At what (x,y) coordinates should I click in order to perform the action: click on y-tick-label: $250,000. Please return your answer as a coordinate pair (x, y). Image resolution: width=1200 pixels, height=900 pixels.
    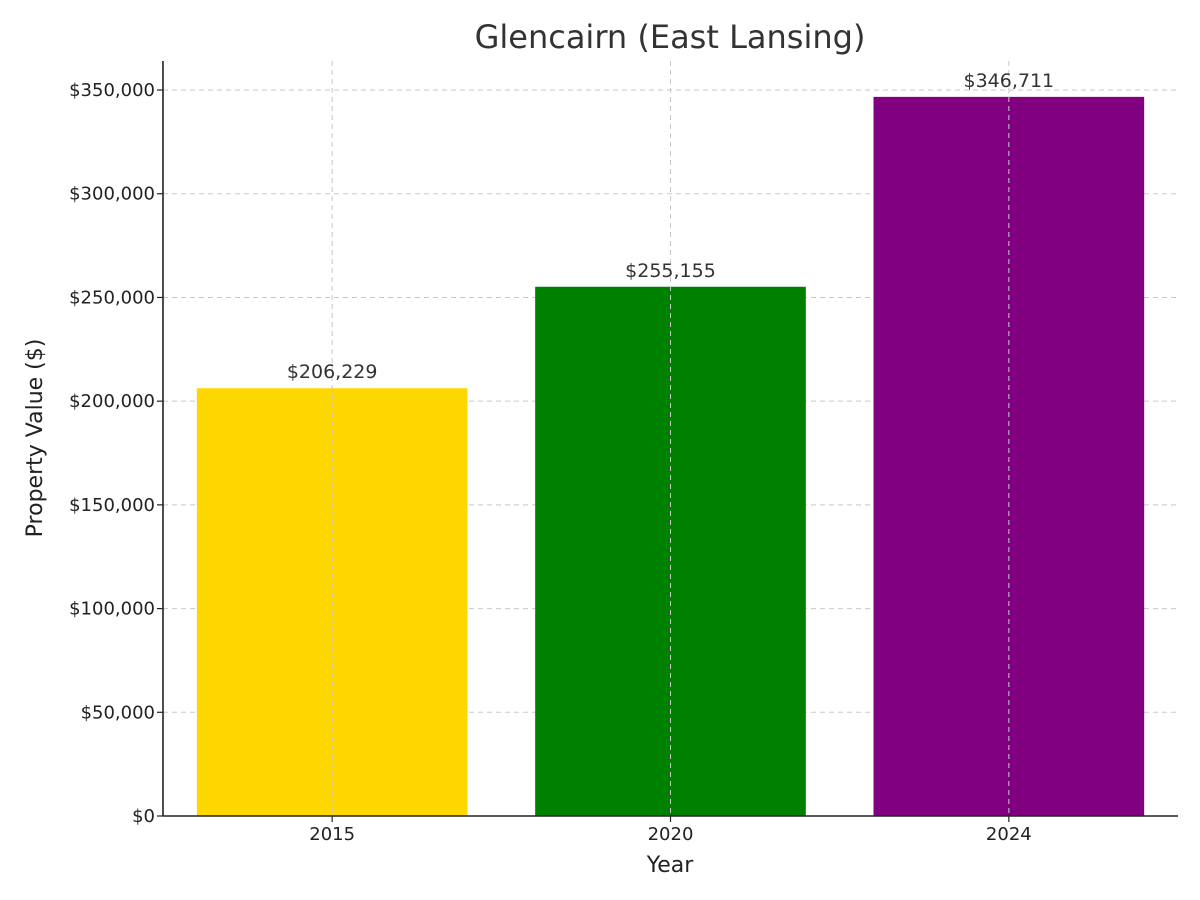
    Looking at the image, I should click on (112, 297).